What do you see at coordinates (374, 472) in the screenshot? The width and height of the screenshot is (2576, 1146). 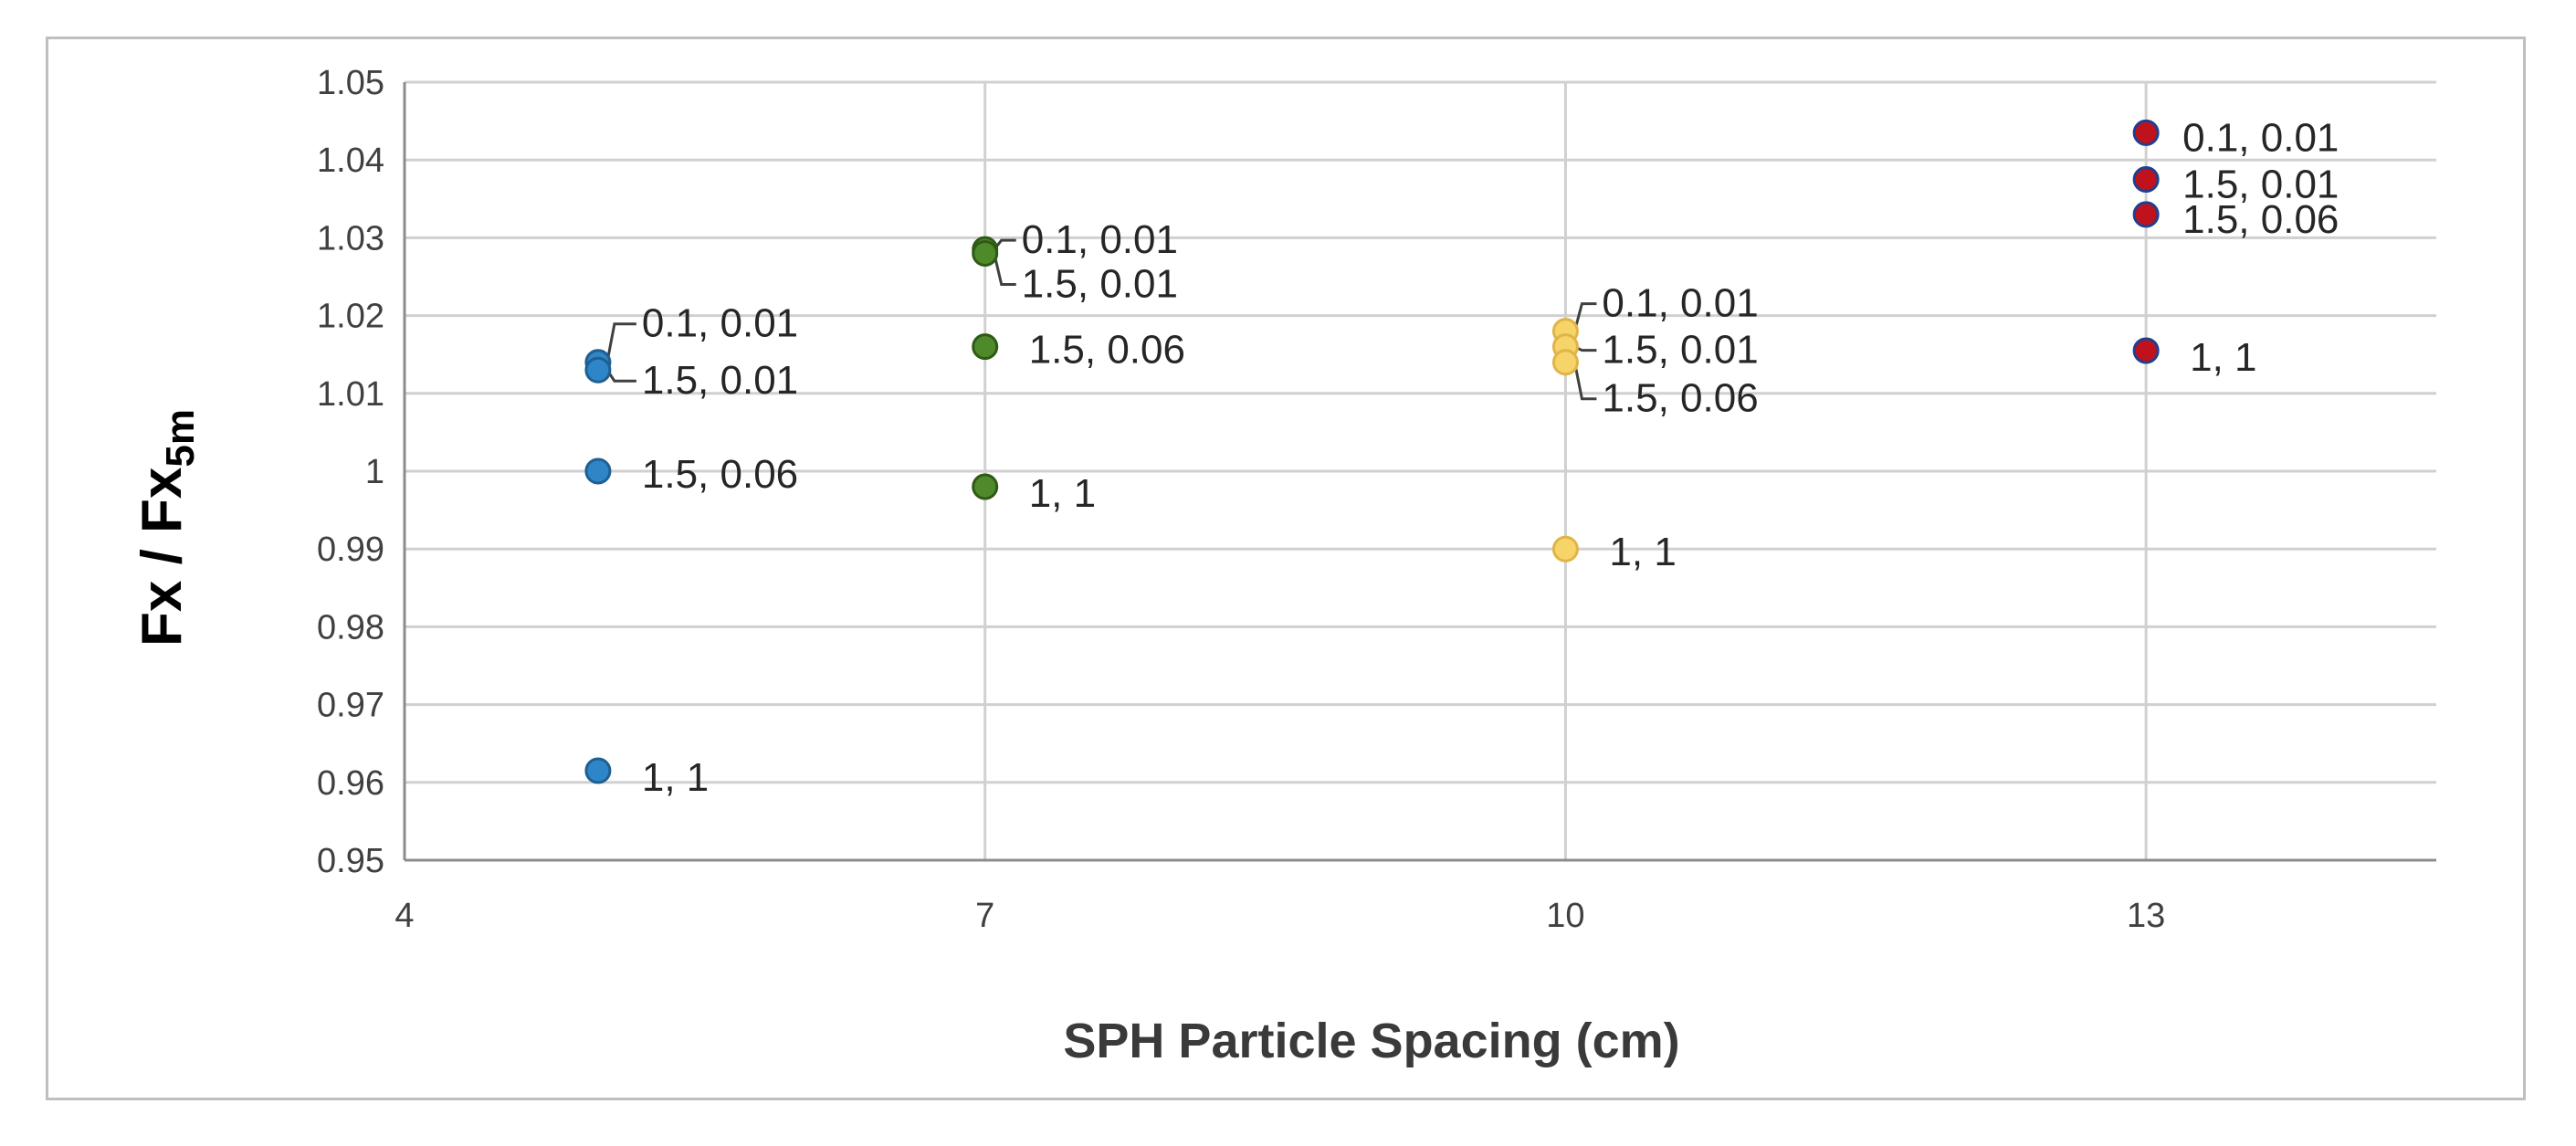 I see `y-tick-label: 1` at bounding box center [374, 472].